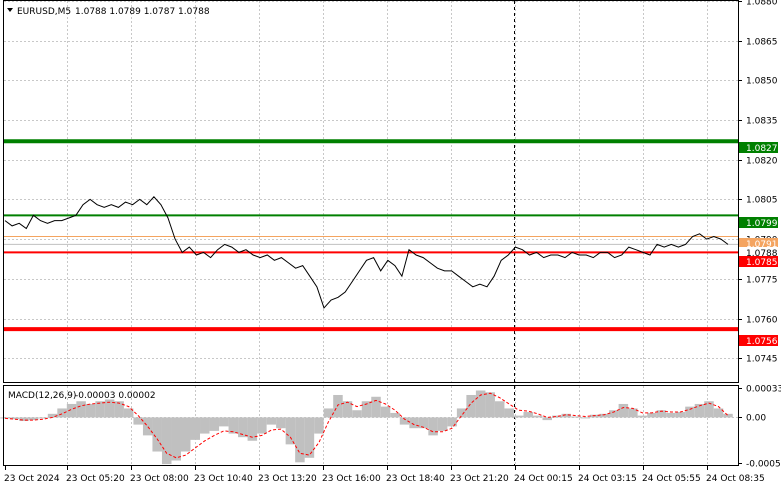 The image size is (781, 489). What do you see at coordinates (223, 479) in the screenshot?
I see `time-tick-label: 23 Oct 10:40` at bounding box center [223, 479].